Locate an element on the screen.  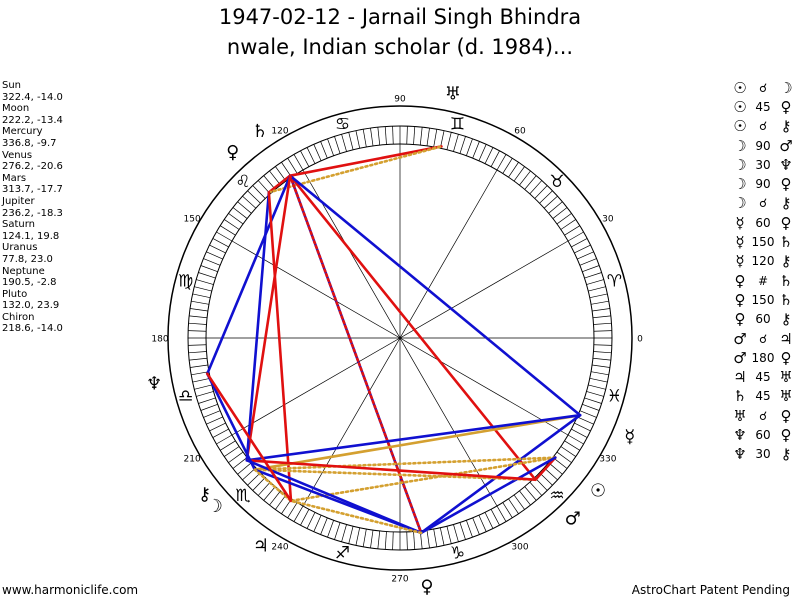
aspect-row: ♀ 150 ♄ is located at coordinates (763, 299).